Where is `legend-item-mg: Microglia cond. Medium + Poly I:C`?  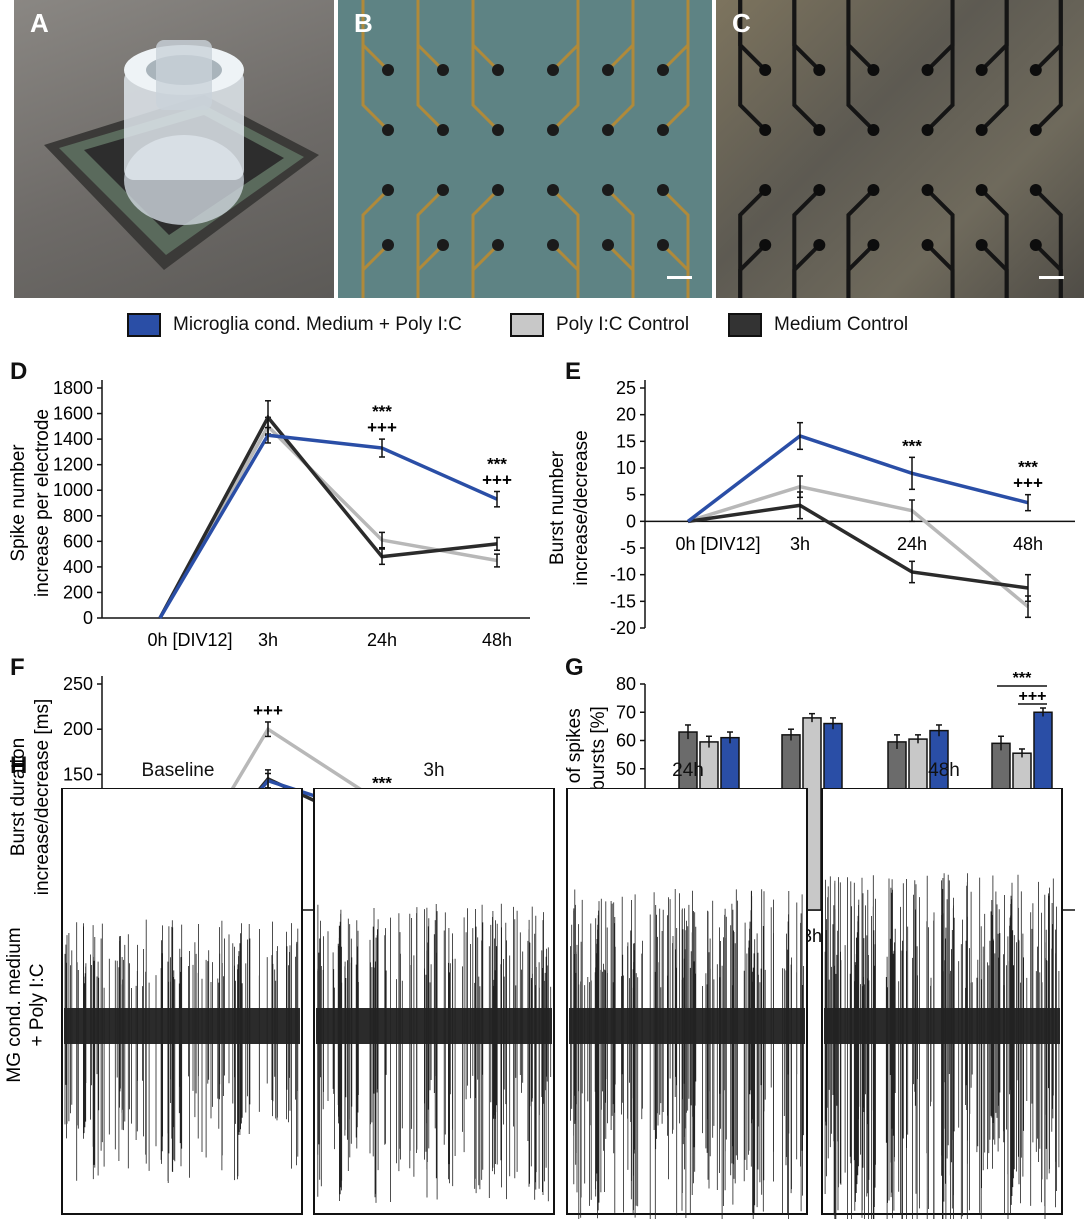
legend-item-mg: Microglia cond. Medium + Poly I:C is located at coordinates (294, 325).